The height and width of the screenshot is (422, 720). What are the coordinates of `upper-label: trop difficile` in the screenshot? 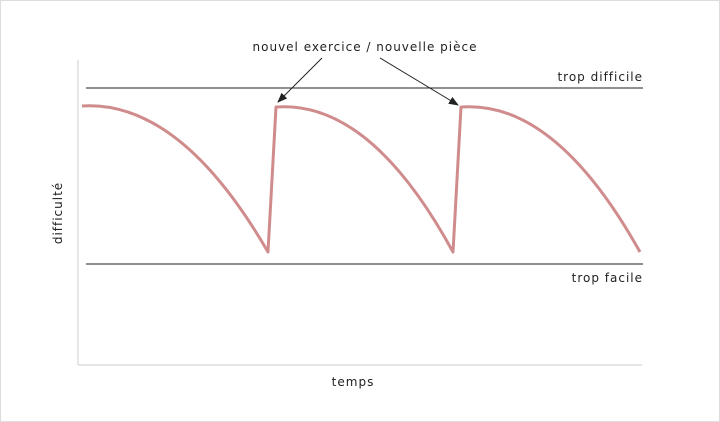 It's located at (600, 77).